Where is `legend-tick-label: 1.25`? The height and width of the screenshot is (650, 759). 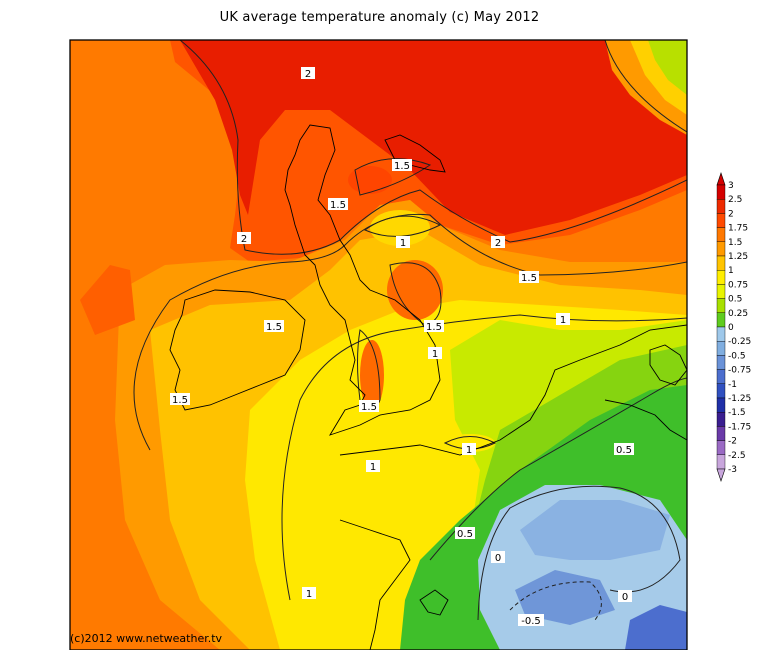
legend-tick-label: 1.25 is located at coordinates (738, 257).